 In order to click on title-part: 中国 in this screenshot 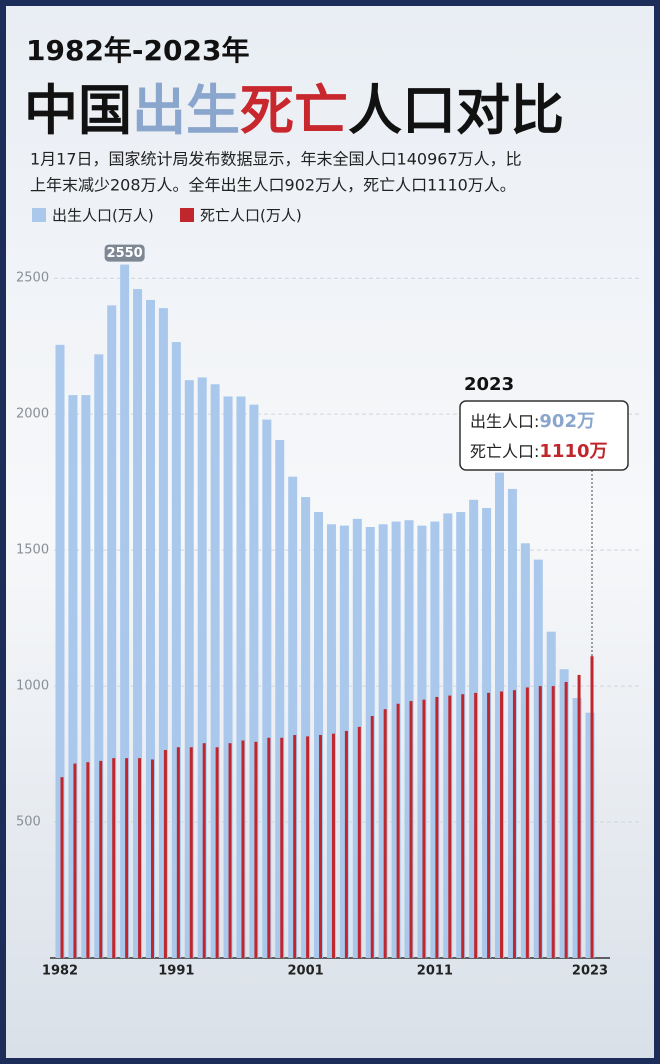, I will do `click(78, 110)`.